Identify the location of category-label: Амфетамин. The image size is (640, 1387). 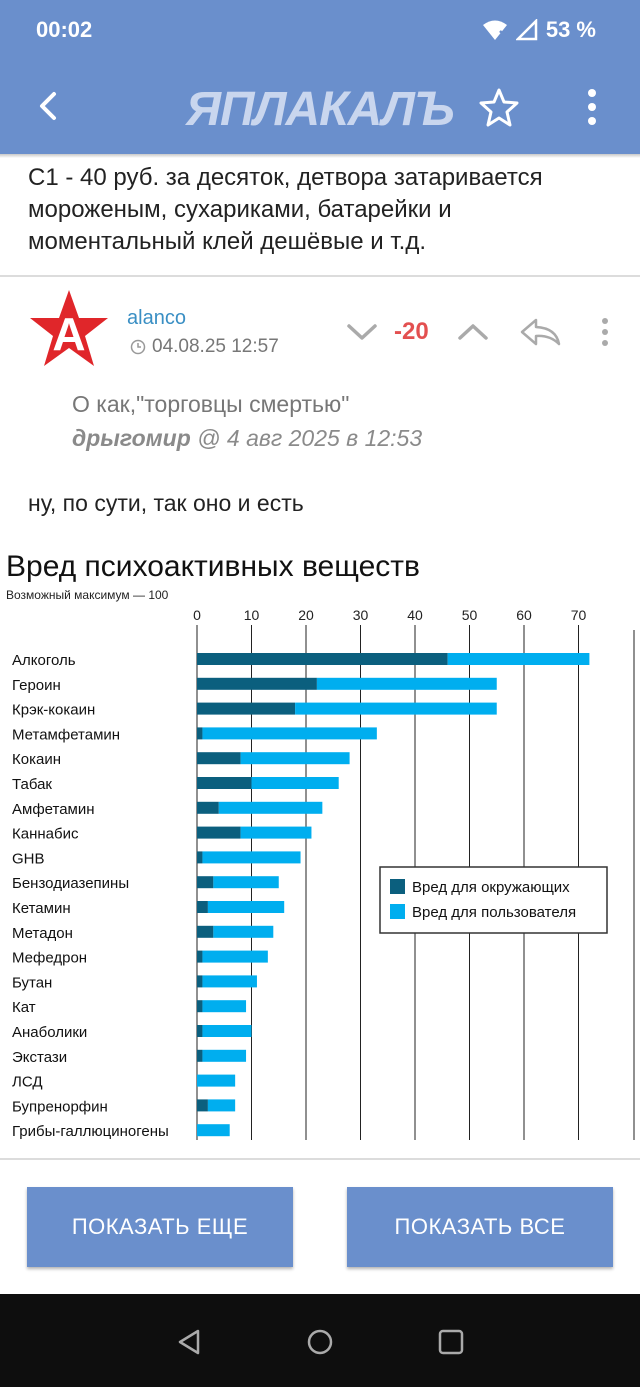
(53, 809).